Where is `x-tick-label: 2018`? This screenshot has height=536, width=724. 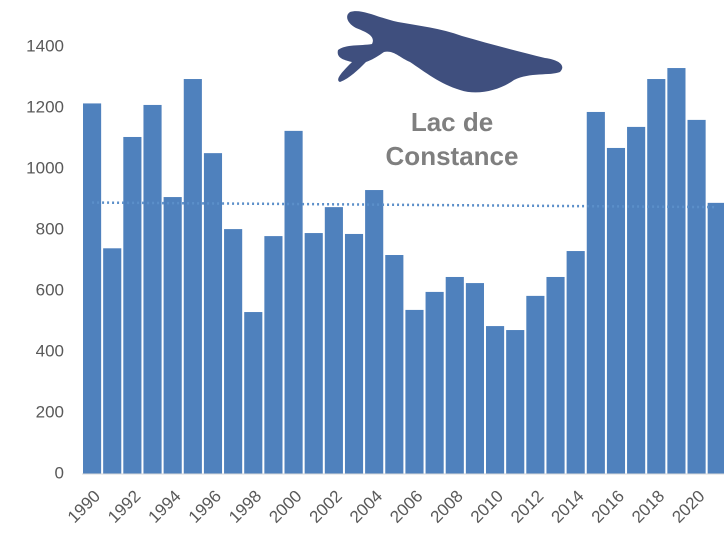 x-tick-label: 2018 is located at coordinates (648, 507).